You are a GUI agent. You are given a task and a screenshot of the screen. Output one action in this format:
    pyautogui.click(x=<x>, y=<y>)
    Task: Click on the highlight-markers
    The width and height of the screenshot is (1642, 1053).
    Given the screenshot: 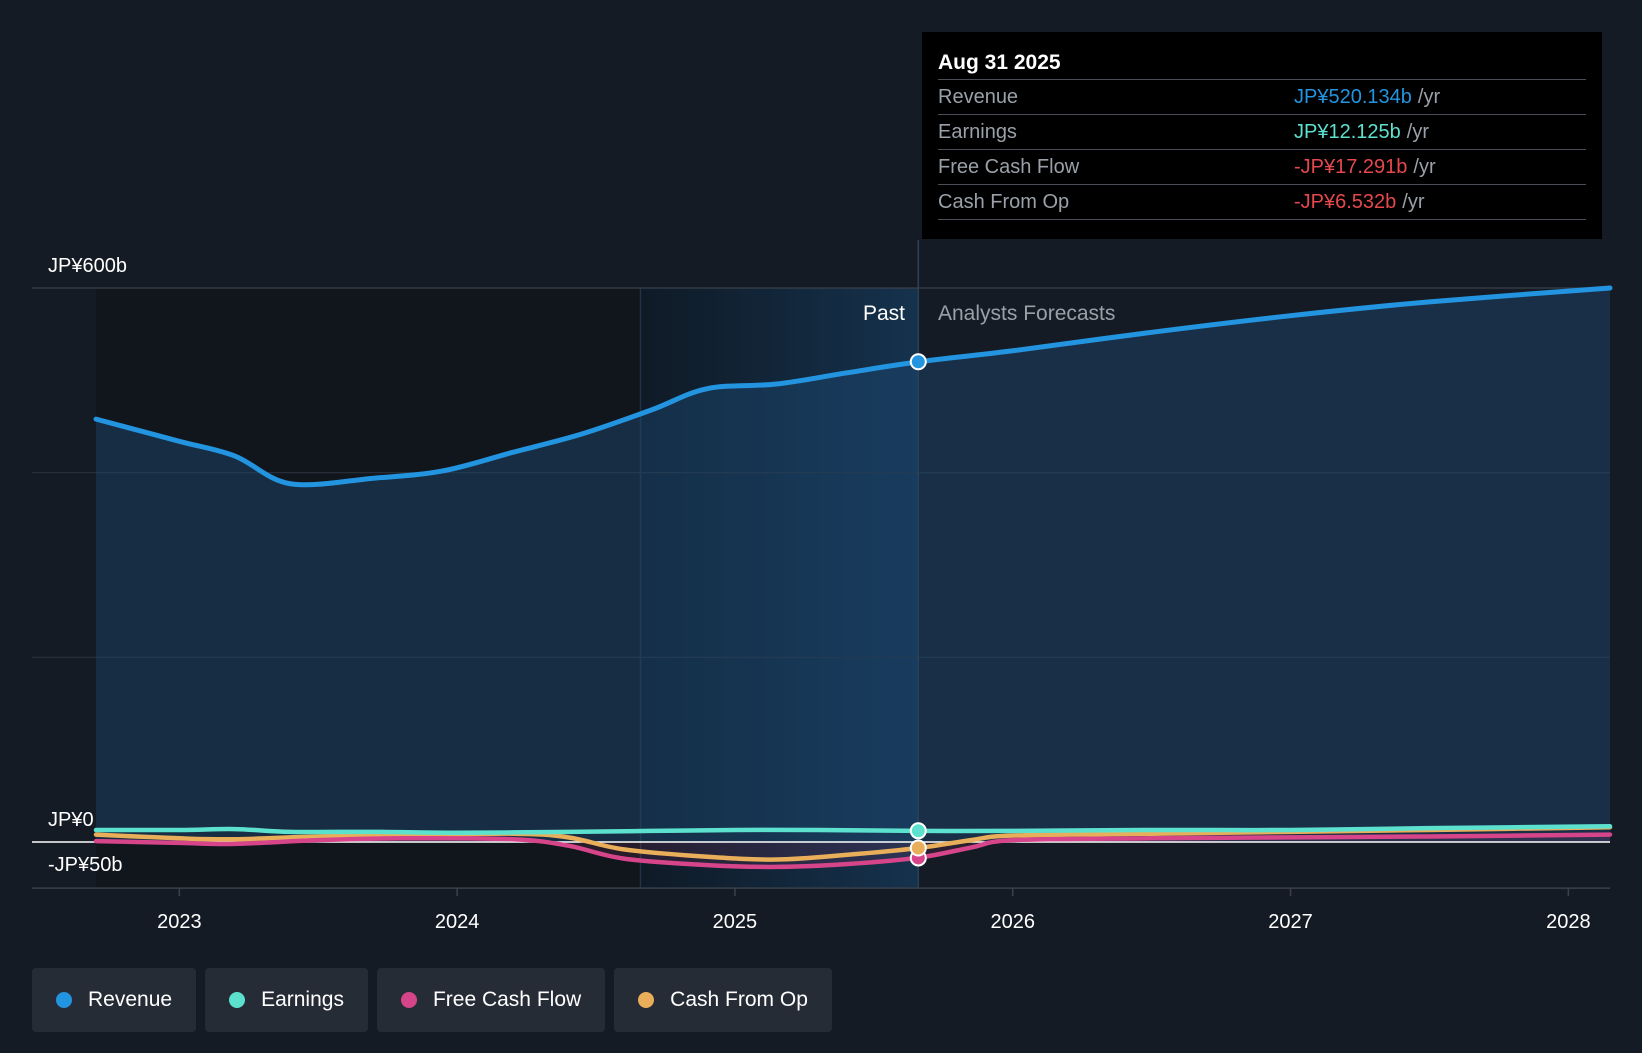 What is the action you would take?
    pyautogui.click(x=918, y=610)
    